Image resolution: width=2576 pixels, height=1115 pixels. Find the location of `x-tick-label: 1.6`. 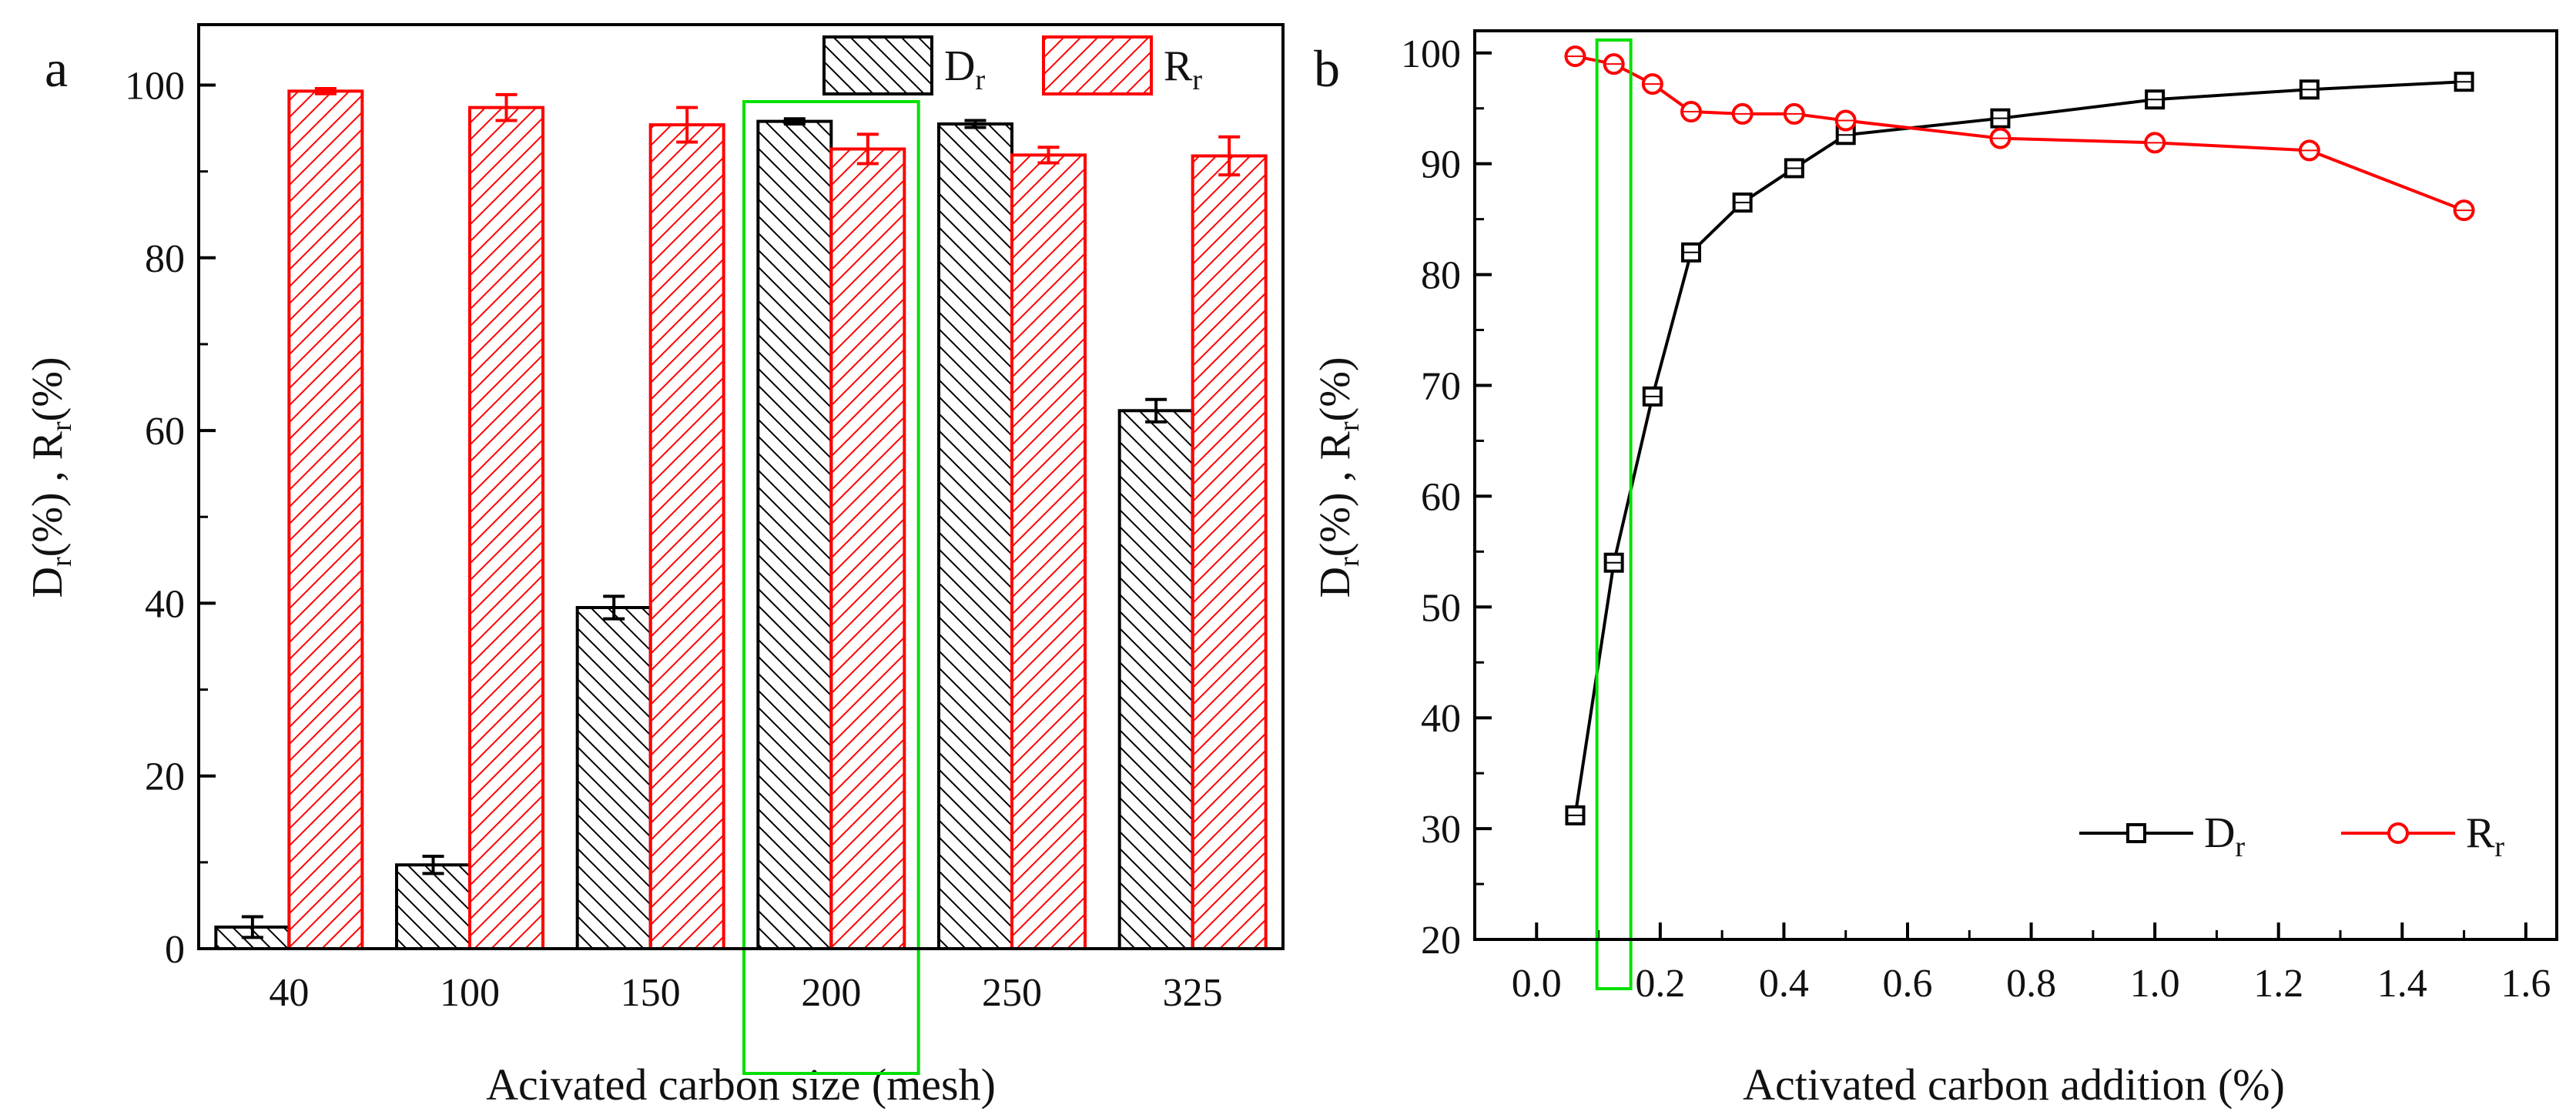

x-tick-label: 1.6 is located at coordinates (2526, 984).